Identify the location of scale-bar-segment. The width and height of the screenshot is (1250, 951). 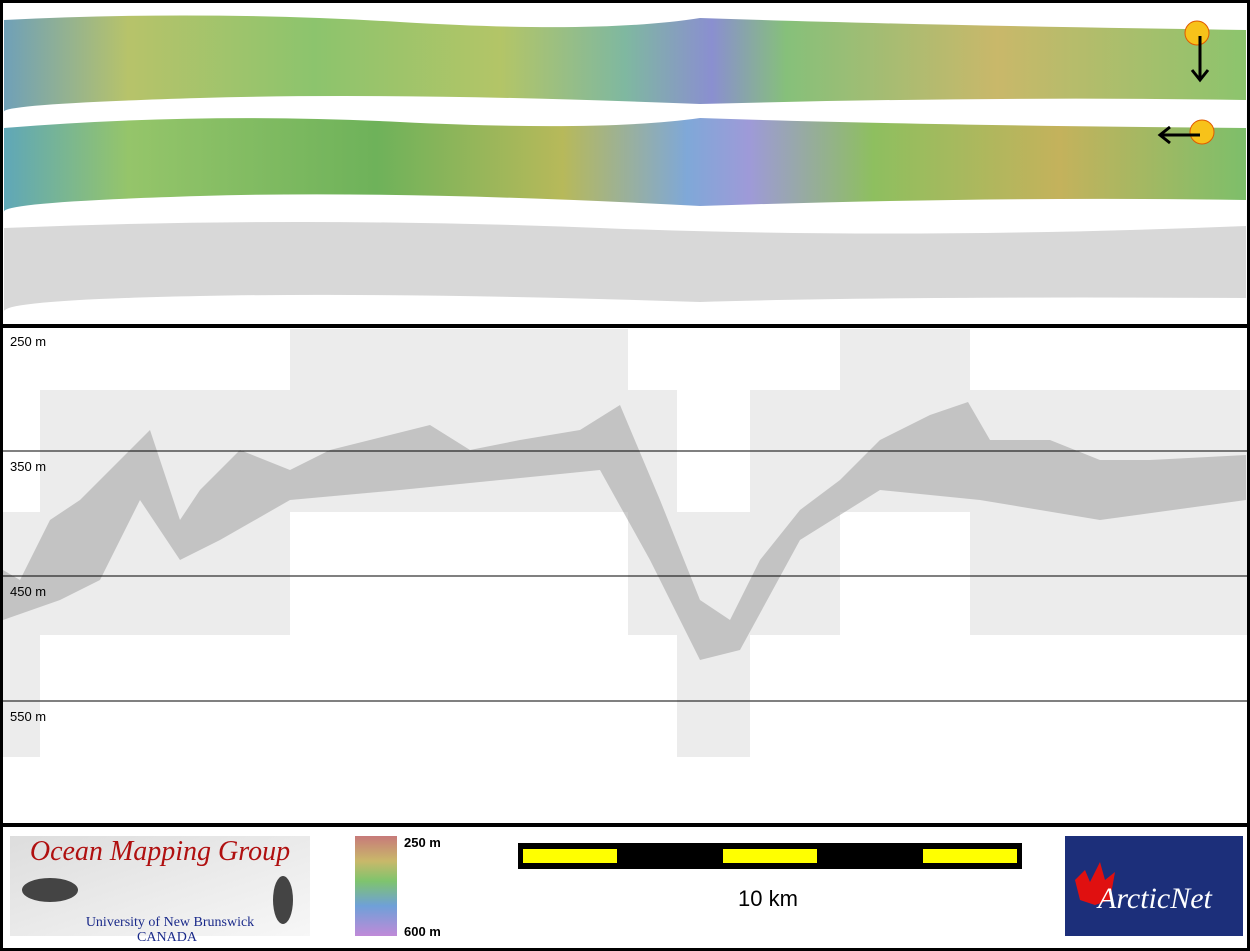
(770, 856).